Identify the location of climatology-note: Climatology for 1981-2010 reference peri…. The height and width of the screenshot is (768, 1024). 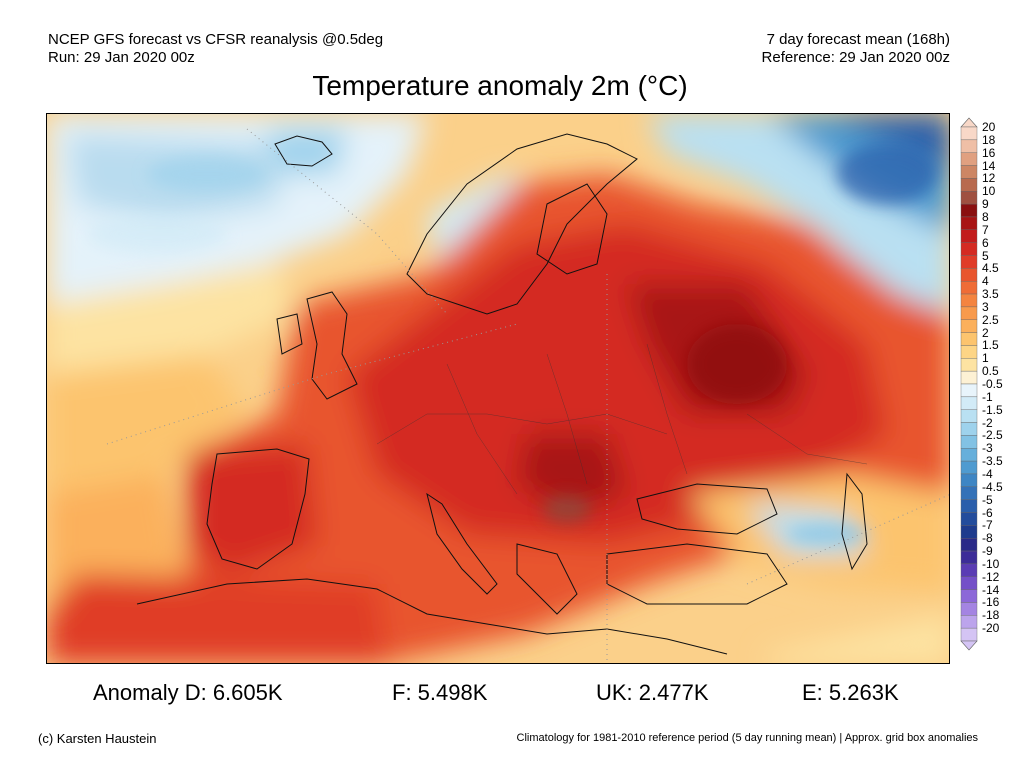
(747, 738).